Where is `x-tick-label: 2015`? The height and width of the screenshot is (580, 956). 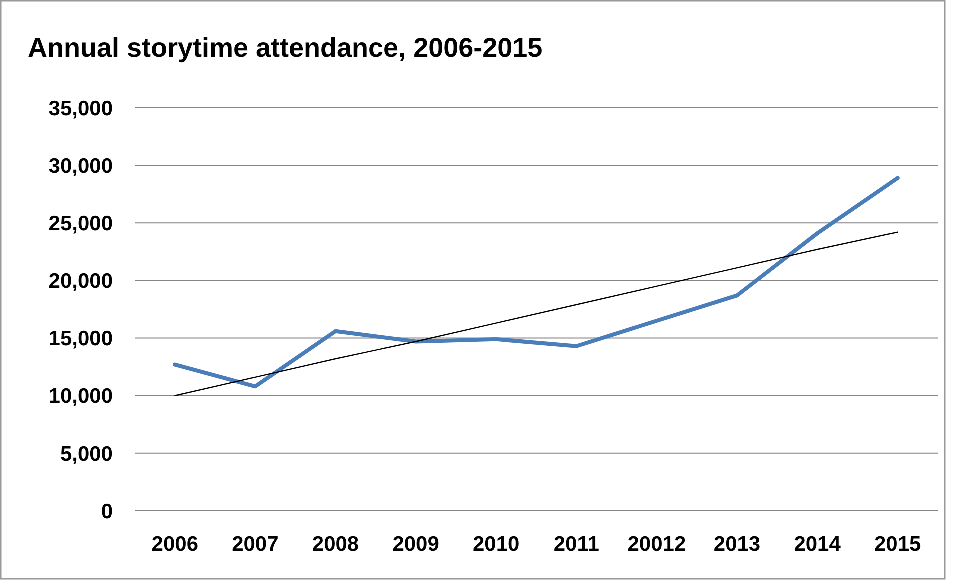 x-tick-label: 2015 is located at coordinates (898, 544).